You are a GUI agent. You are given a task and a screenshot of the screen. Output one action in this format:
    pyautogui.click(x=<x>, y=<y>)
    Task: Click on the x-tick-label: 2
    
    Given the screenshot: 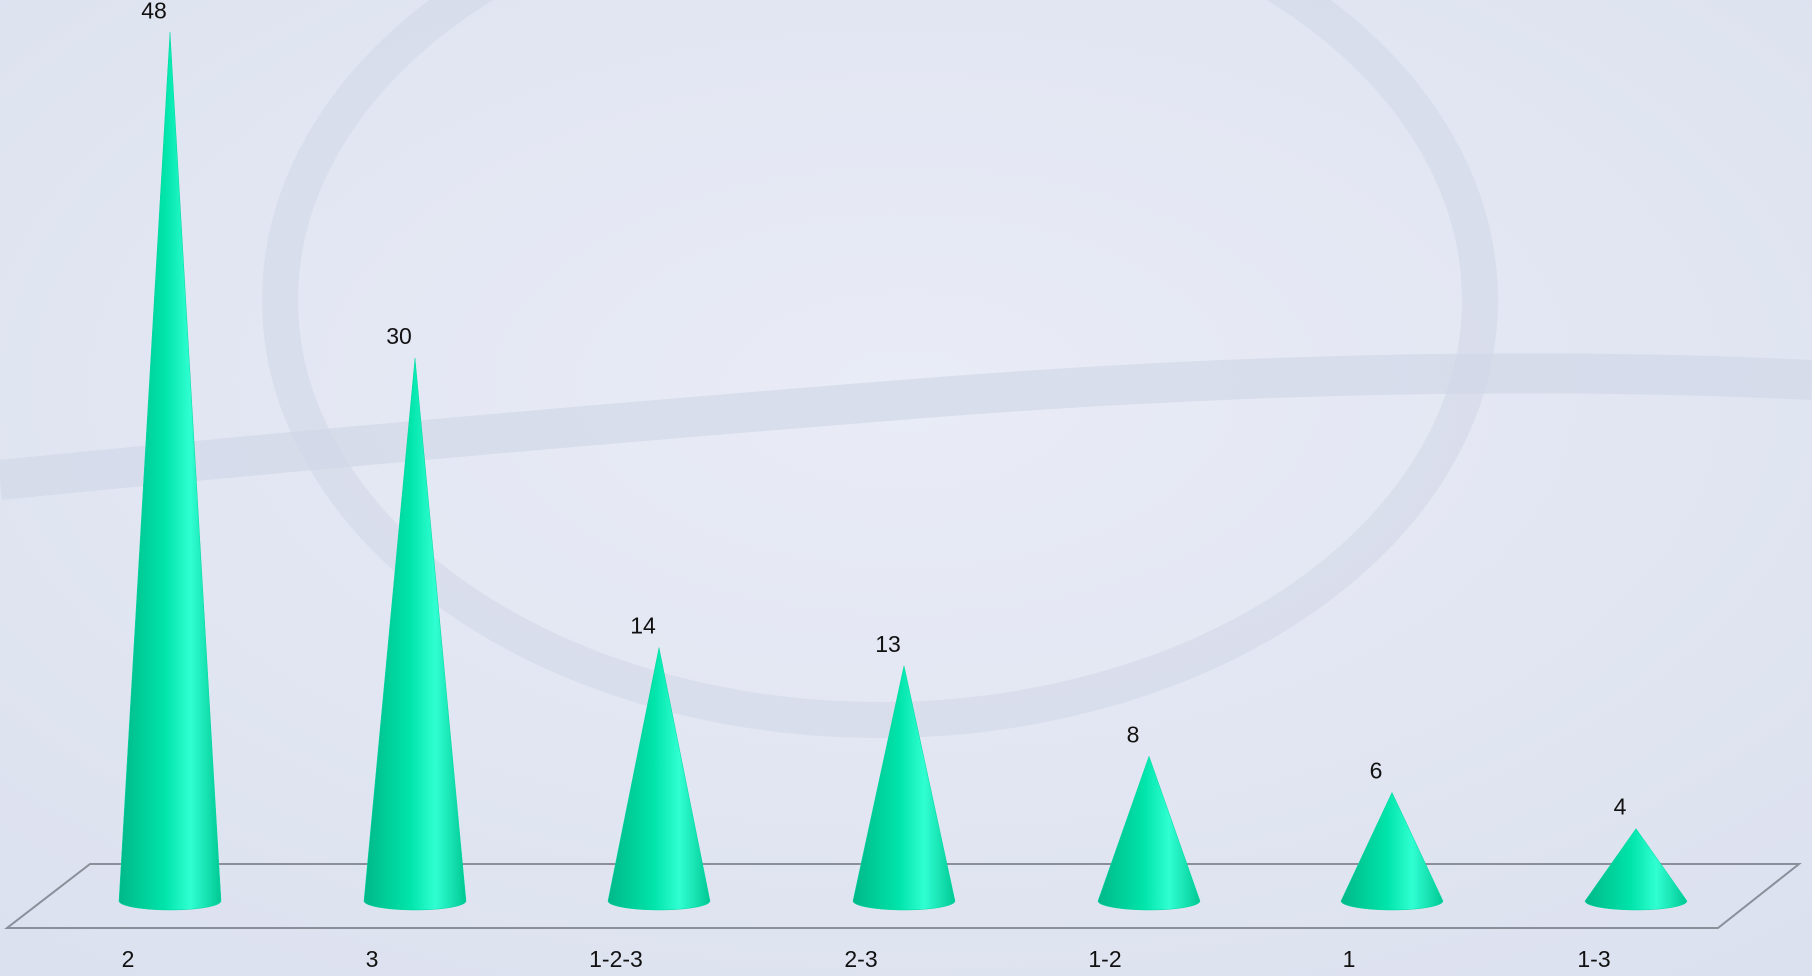 What is the action you would take?
    pyautogui.click(x=128, y=959)
    